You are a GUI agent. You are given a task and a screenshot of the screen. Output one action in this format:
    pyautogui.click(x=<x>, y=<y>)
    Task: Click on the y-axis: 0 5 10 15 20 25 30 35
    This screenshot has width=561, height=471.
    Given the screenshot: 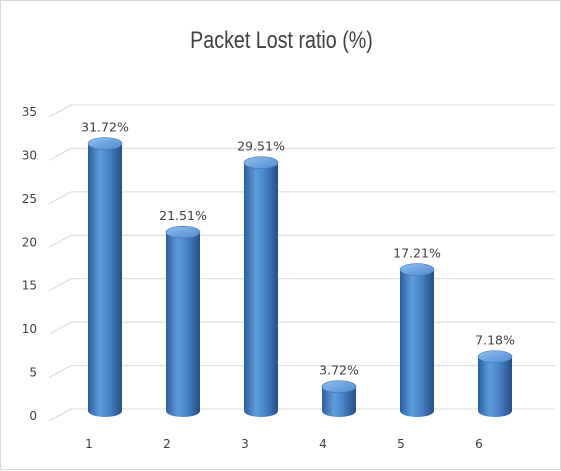 What is the action you would take?
    pyautogui.click(x=29, y=264)
    